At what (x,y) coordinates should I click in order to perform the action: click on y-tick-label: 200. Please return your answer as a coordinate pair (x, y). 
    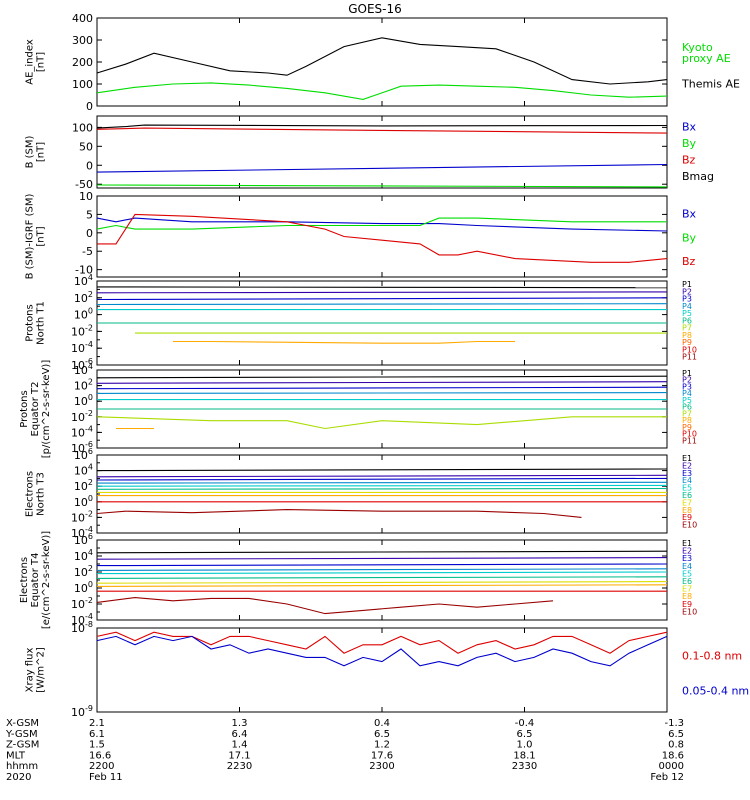
    Looking at the image, I should click on (82, 62).